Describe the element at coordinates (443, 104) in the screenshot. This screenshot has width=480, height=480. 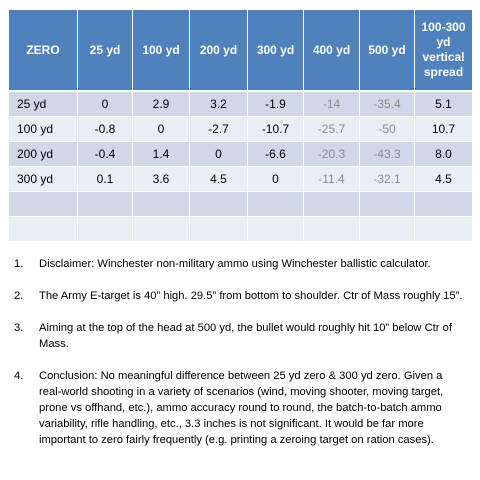
I see `table-cell: 5.1` at that location.